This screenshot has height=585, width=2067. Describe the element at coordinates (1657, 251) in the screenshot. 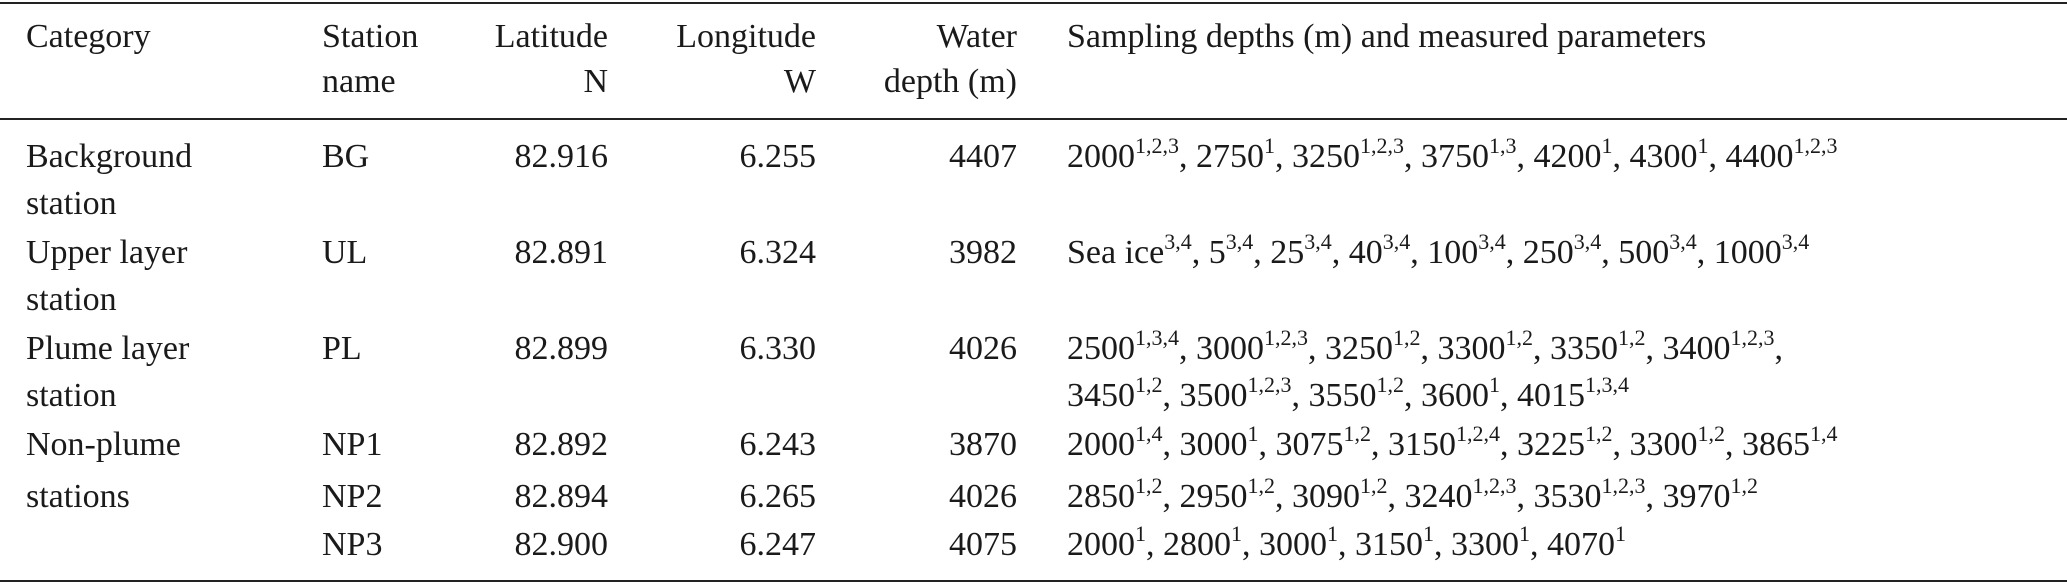

I see `sampling-depth-entry: 5003,4` at that location.